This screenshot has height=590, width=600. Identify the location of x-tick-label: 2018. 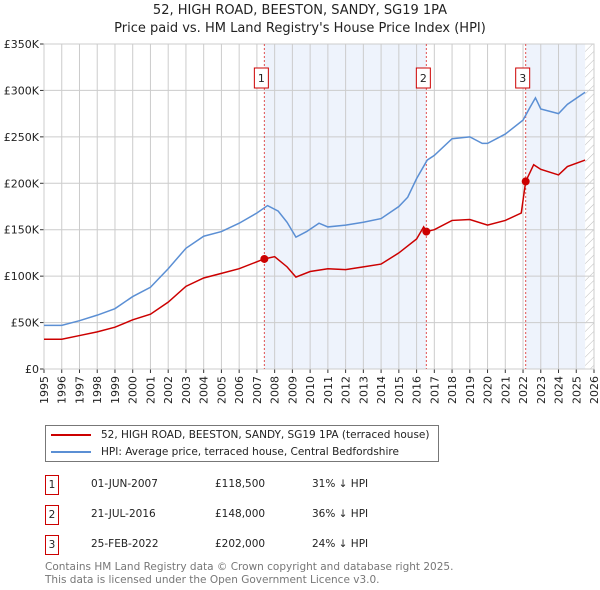
(452, 390).